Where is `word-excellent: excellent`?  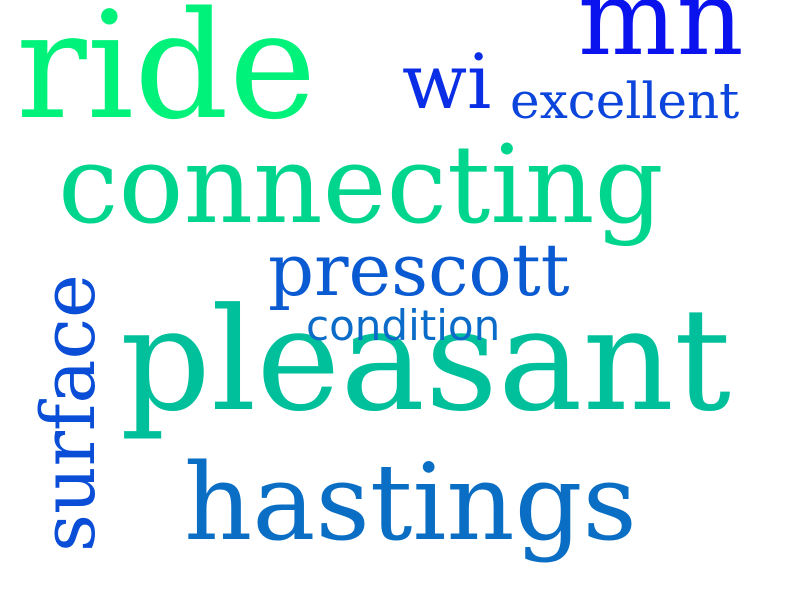 word-excellent: excellent is located at coordinates (625, 101).